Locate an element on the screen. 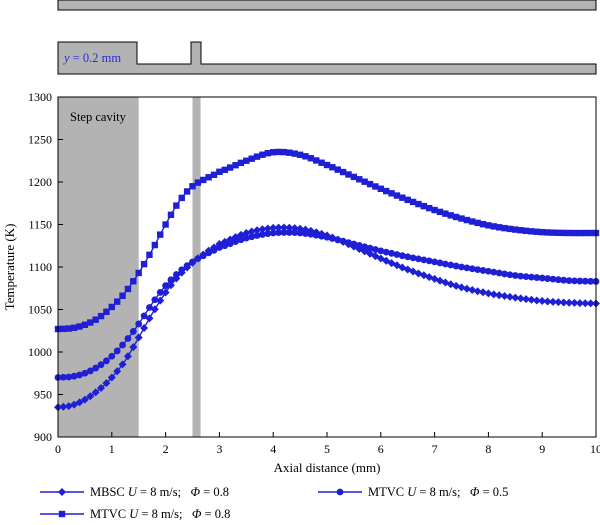 Image resolution: width=600 pixels, height=525 pixels. y-tick-label: 900 is located at coordinates (43, 437).